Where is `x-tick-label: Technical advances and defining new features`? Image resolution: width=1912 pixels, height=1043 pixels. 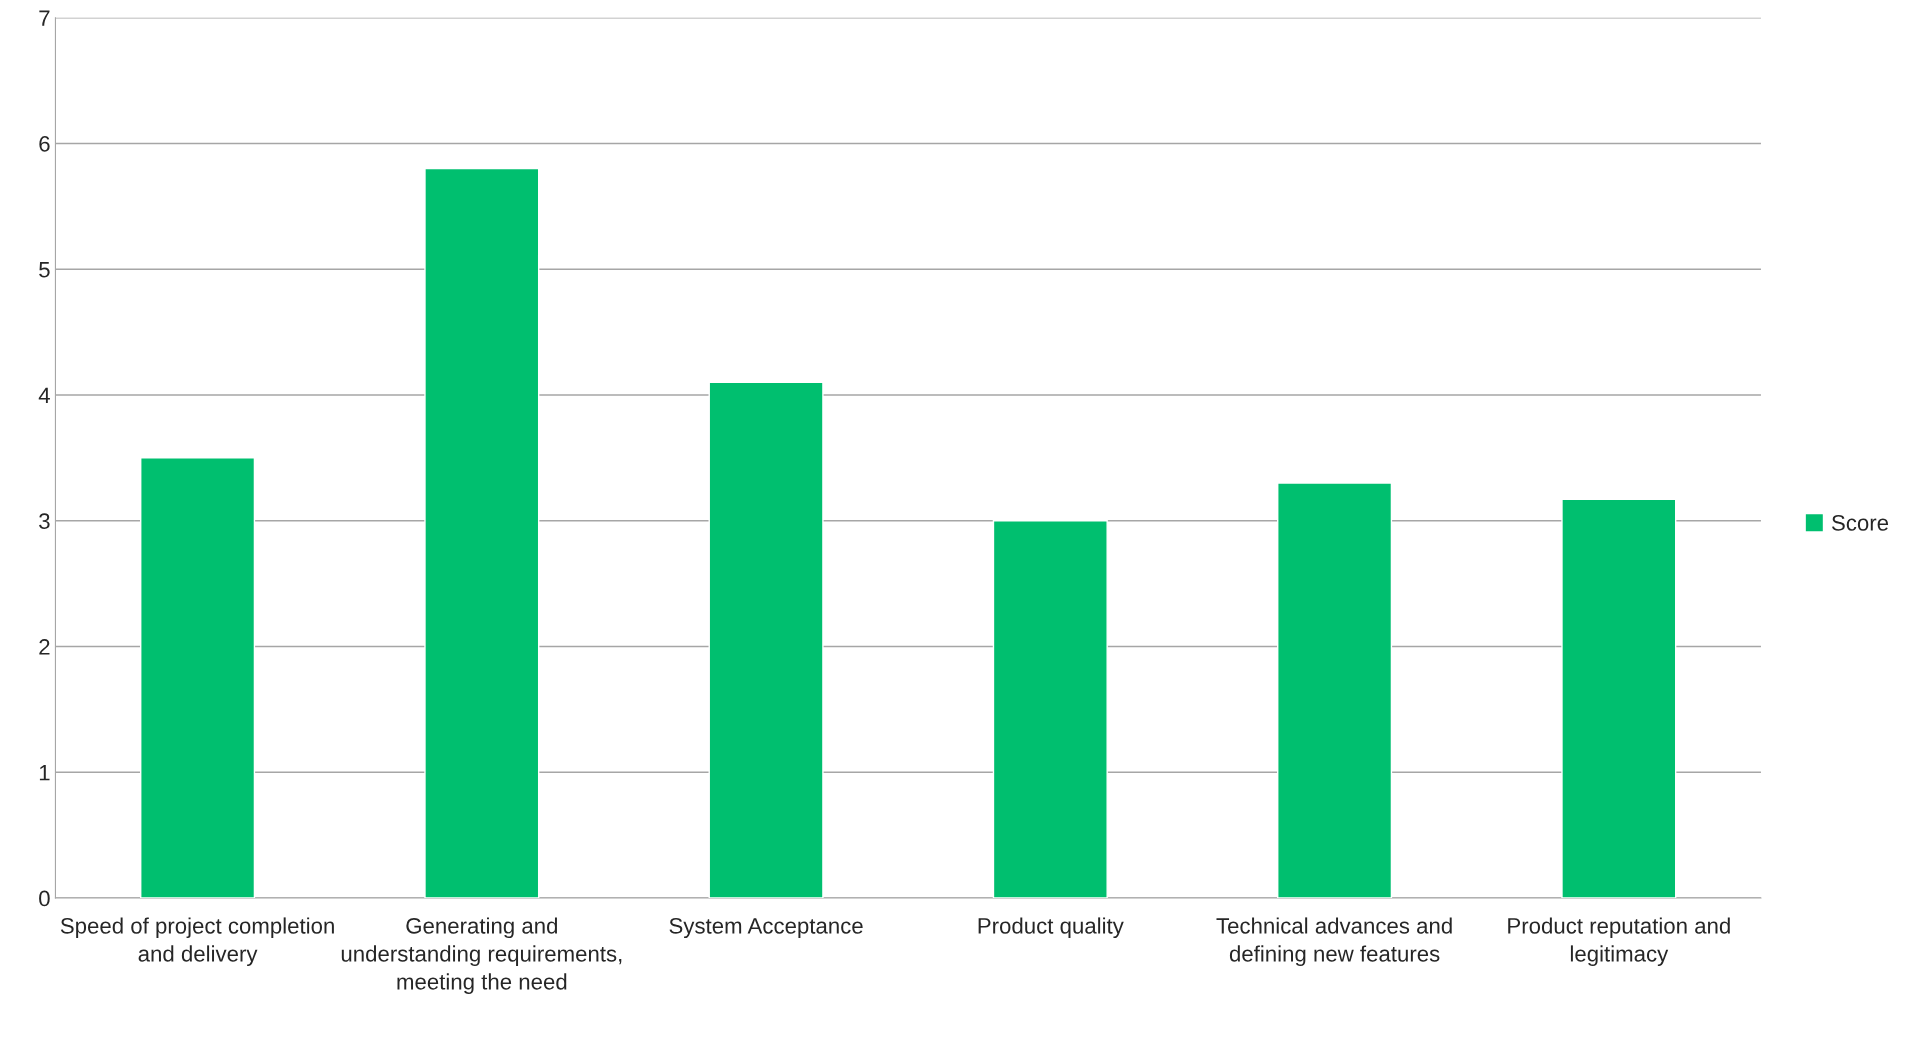 x-tick-label: Technical advances and defining new features is located at coordinates (1334, 942).